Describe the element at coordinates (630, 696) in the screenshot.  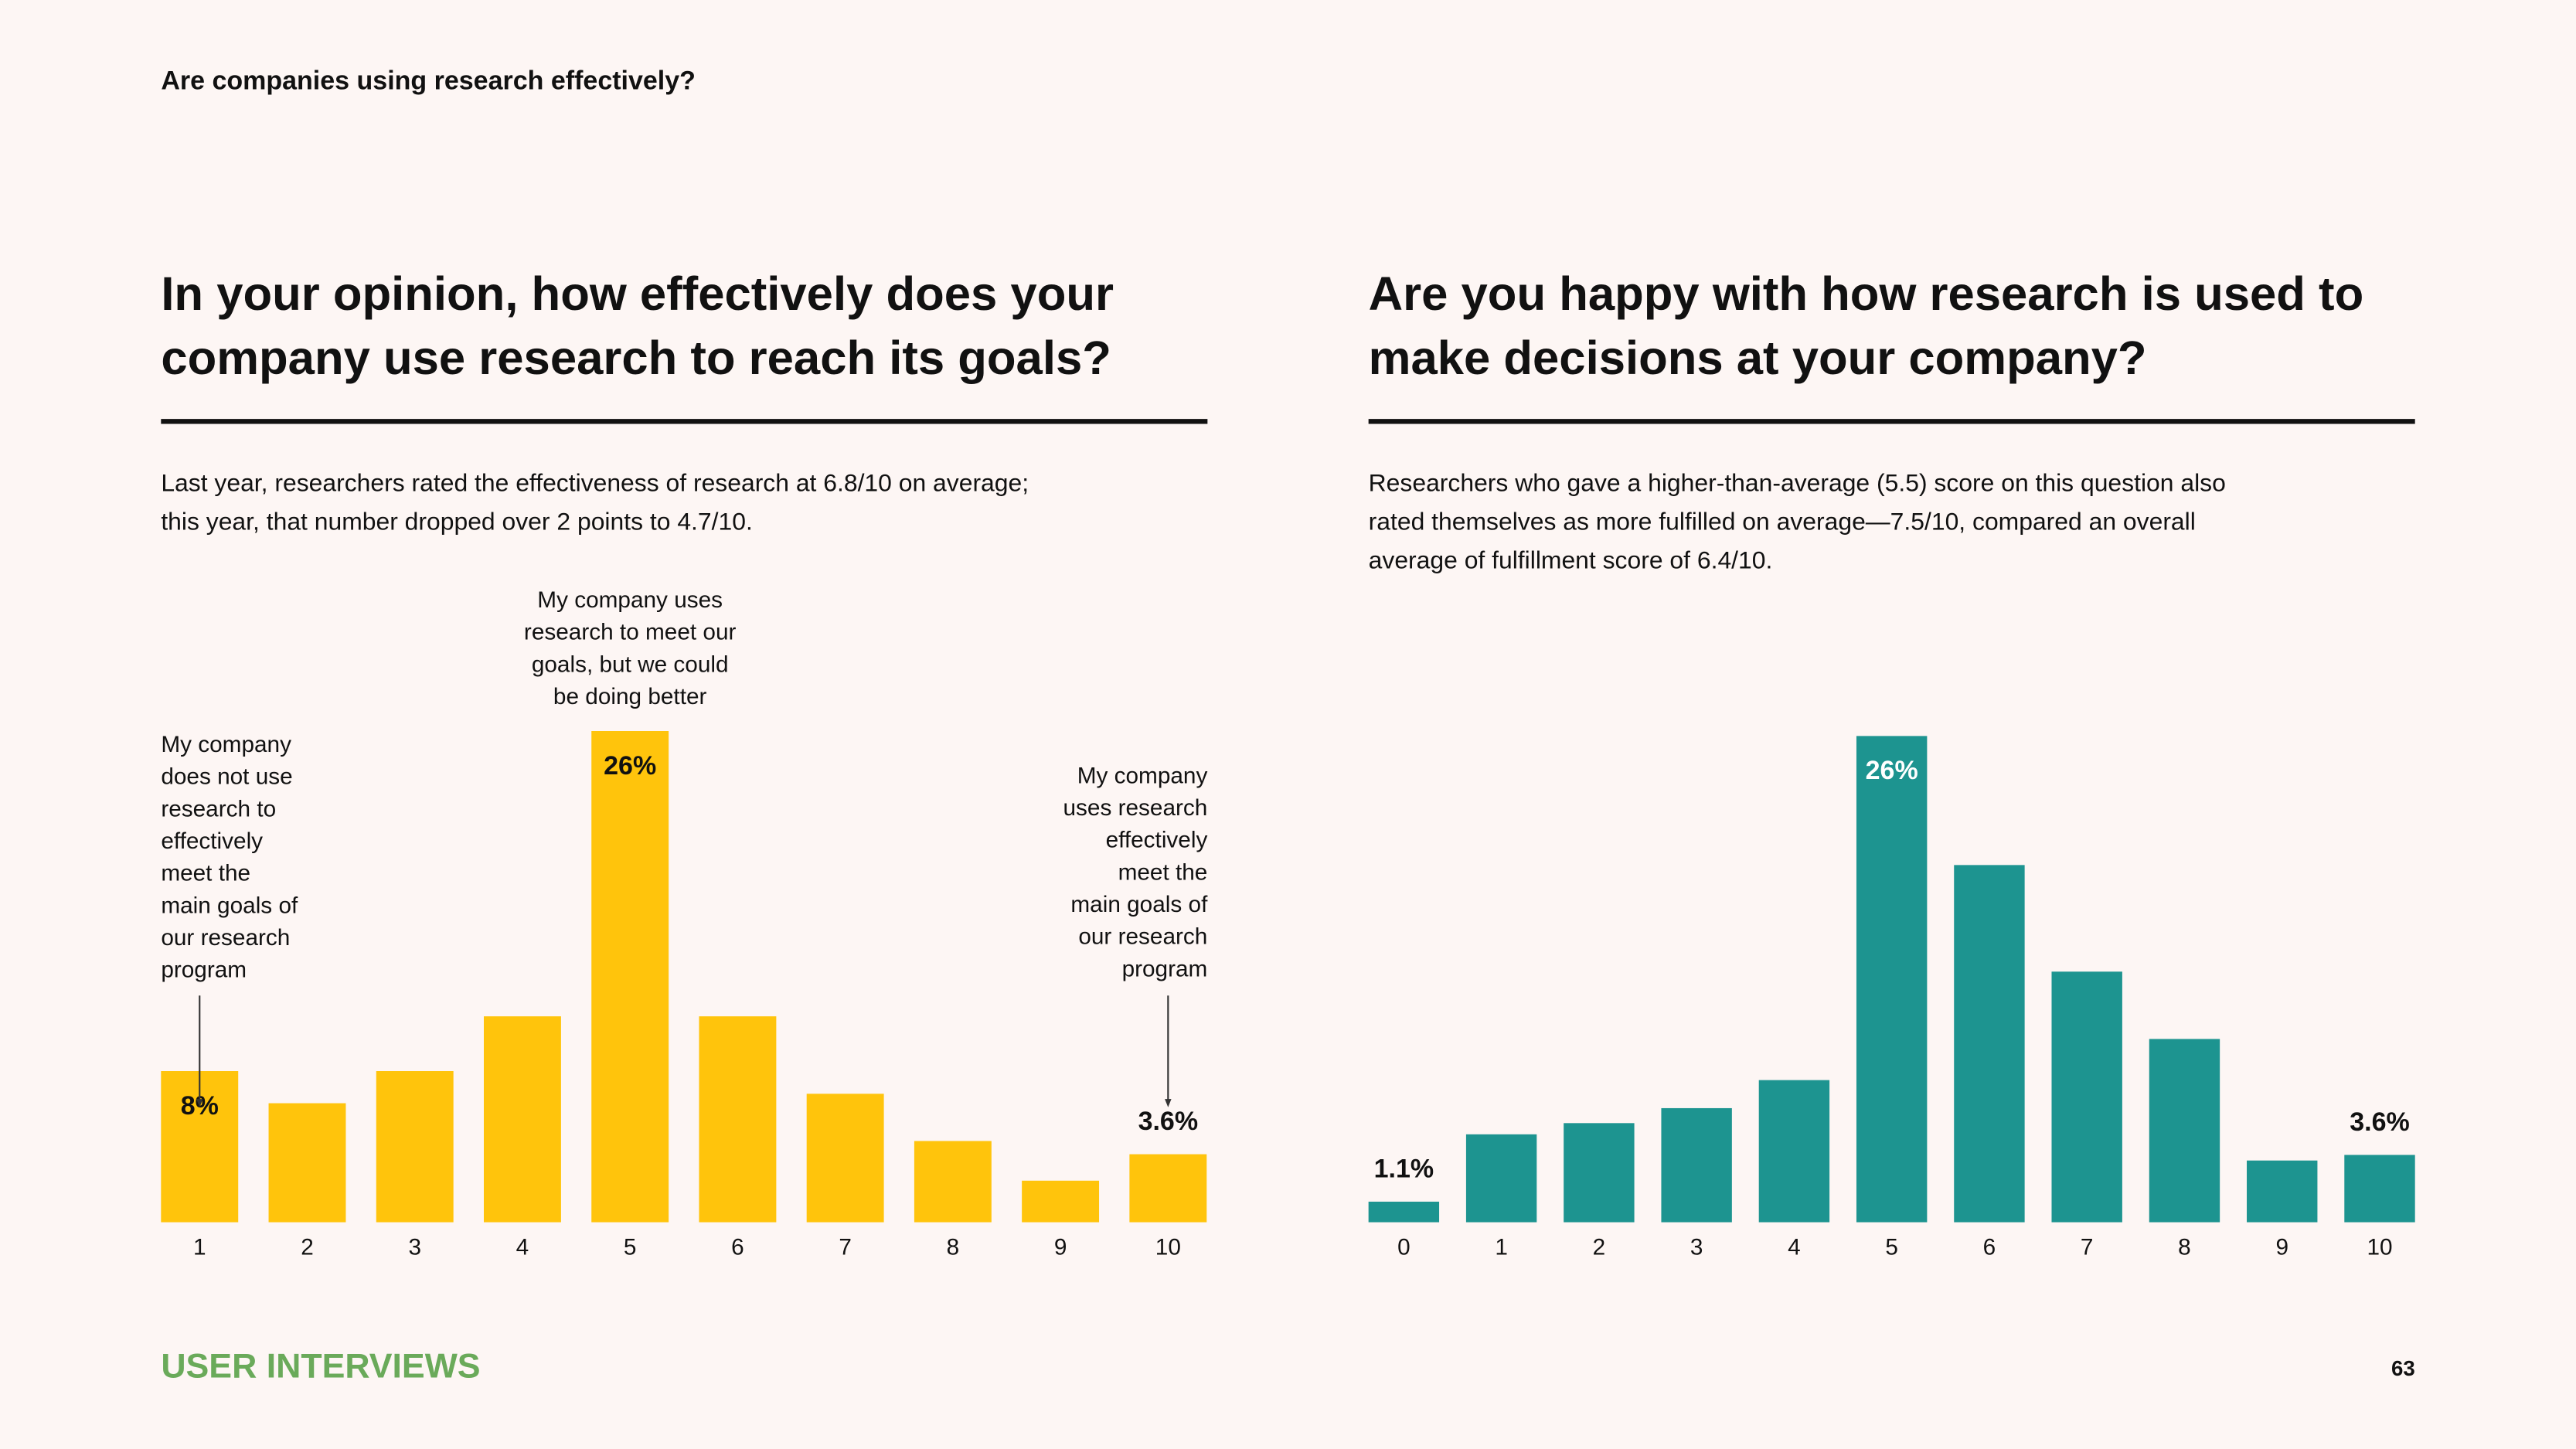
I see `annotation: be doing better` at that location.